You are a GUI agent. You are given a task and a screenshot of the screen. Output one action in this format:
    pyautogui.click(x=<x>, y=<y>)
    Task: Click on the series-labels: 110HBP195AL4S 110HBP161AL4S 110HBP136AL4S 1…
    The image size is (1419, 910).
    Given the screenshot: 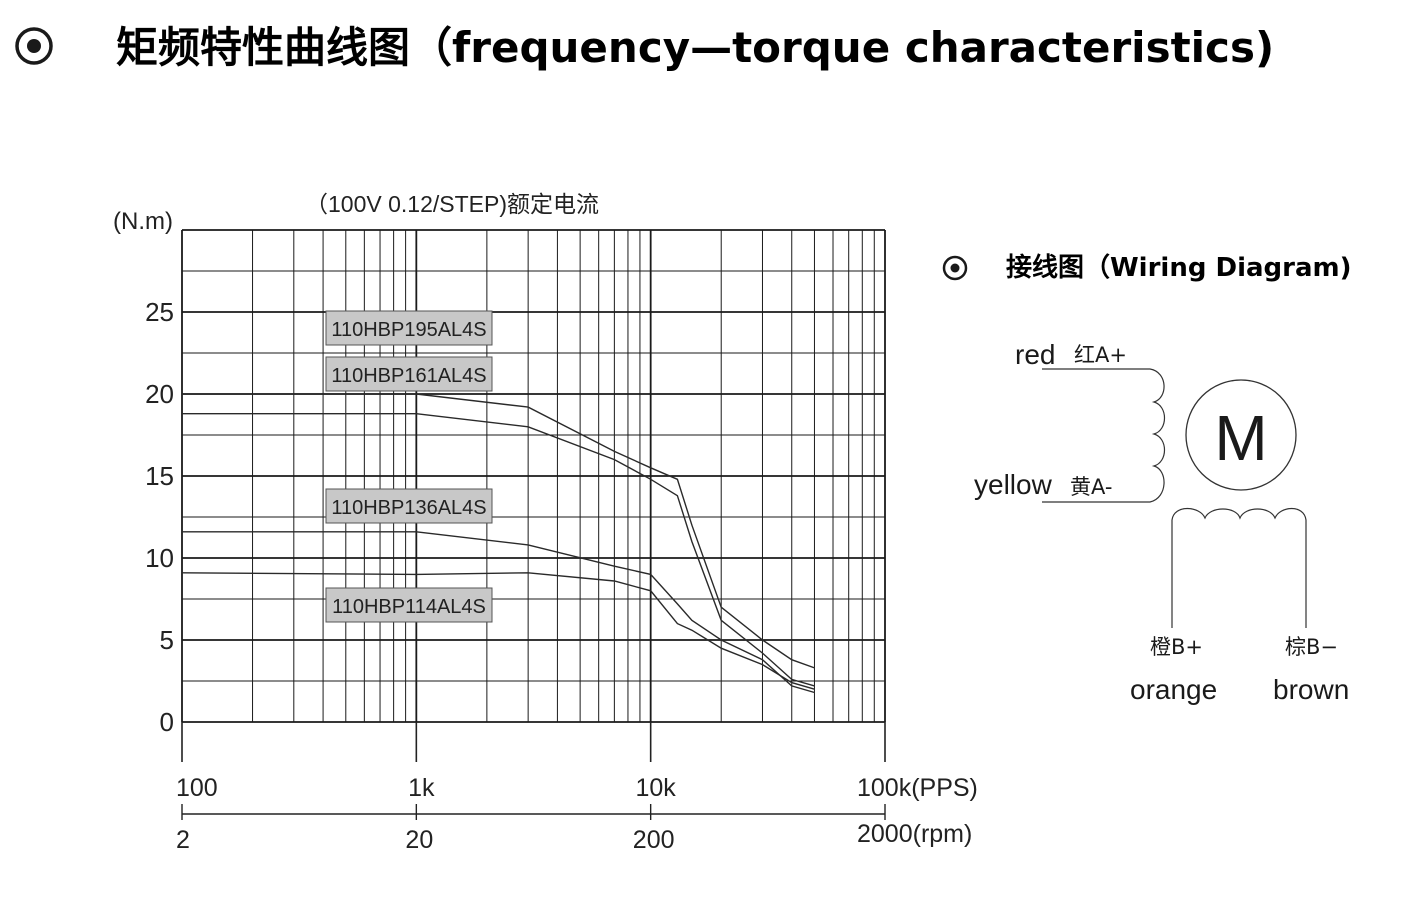 What is the action you would take?
    pyautogui.click(x=409, y=466)
    